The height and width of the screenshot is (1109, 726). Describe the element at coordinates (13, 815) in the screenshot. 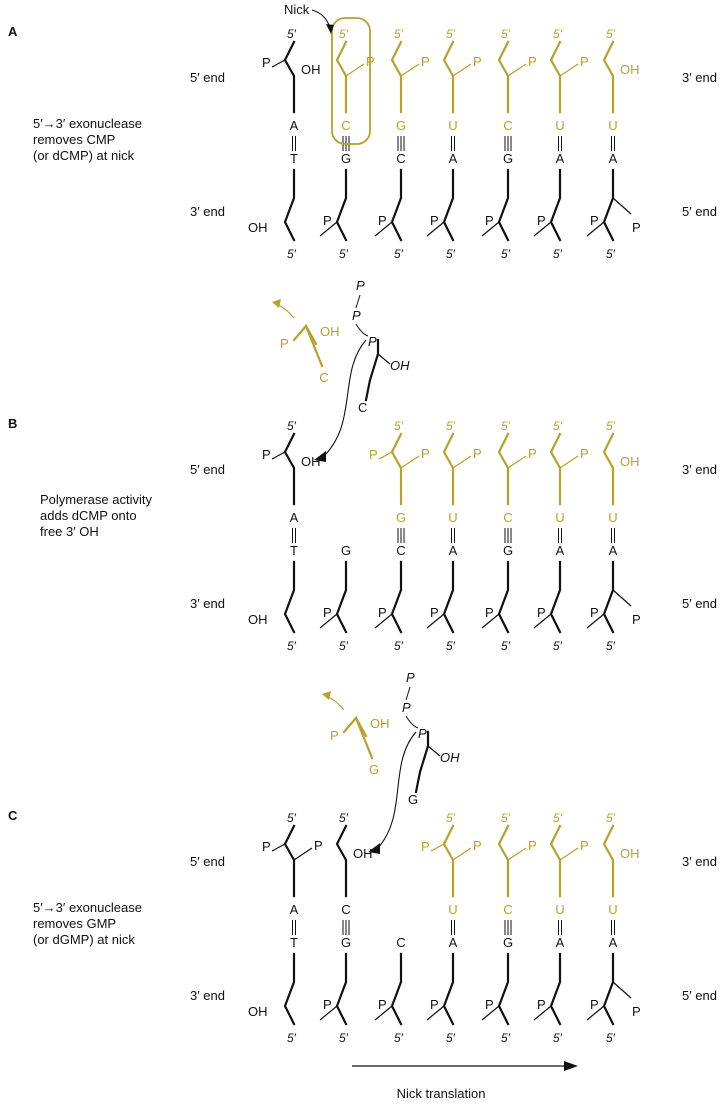

I see `panel-letter: C` at that location.